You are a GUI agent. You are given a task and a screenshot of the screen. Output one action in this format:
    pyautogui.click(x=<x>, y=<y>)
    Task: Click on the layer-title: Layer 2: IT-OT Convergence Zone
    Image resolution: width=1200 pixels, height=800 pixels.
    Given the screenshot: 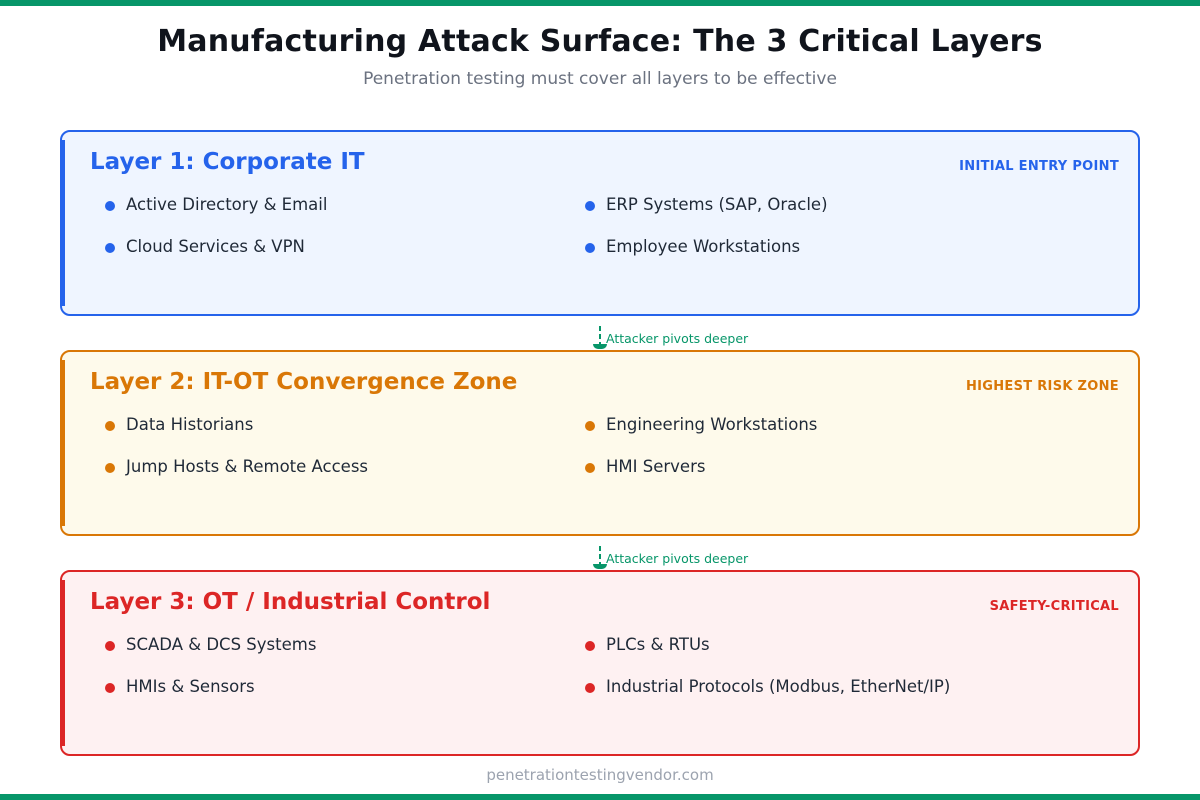 What is the action you would take?
    pyautogui.click(x=304, y=382)
    